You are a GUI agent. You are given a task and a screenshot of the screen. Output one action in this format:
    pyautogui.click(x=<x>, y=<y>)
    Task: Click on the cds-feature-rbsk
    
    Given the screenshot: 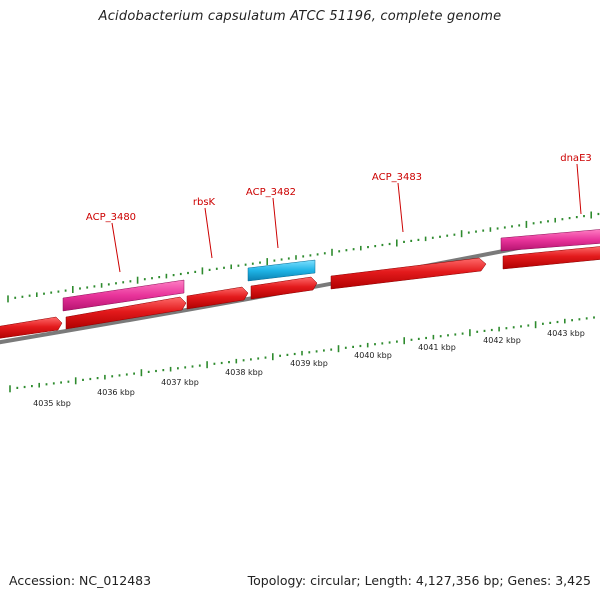 What is the action you would take?
    pyautogui.click(x=217, y=298)
    